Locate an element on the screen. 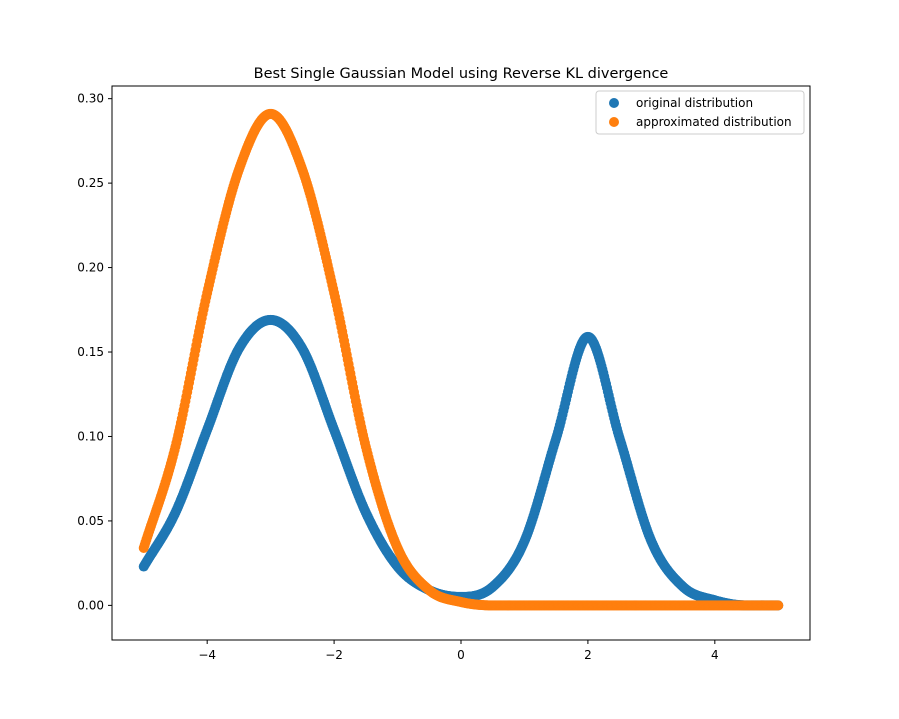 The image size is (899, 719). x-tick-label: −2 is located at coordinates (334, 655).